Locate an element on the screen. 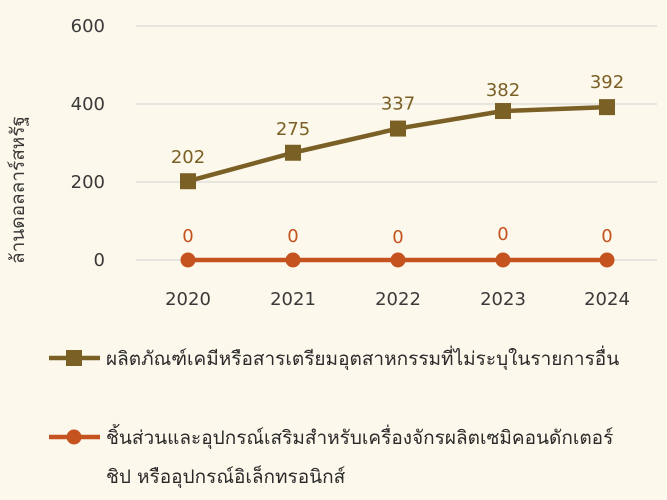  y-tick-label: 600 is located at coordinates (88, 26).